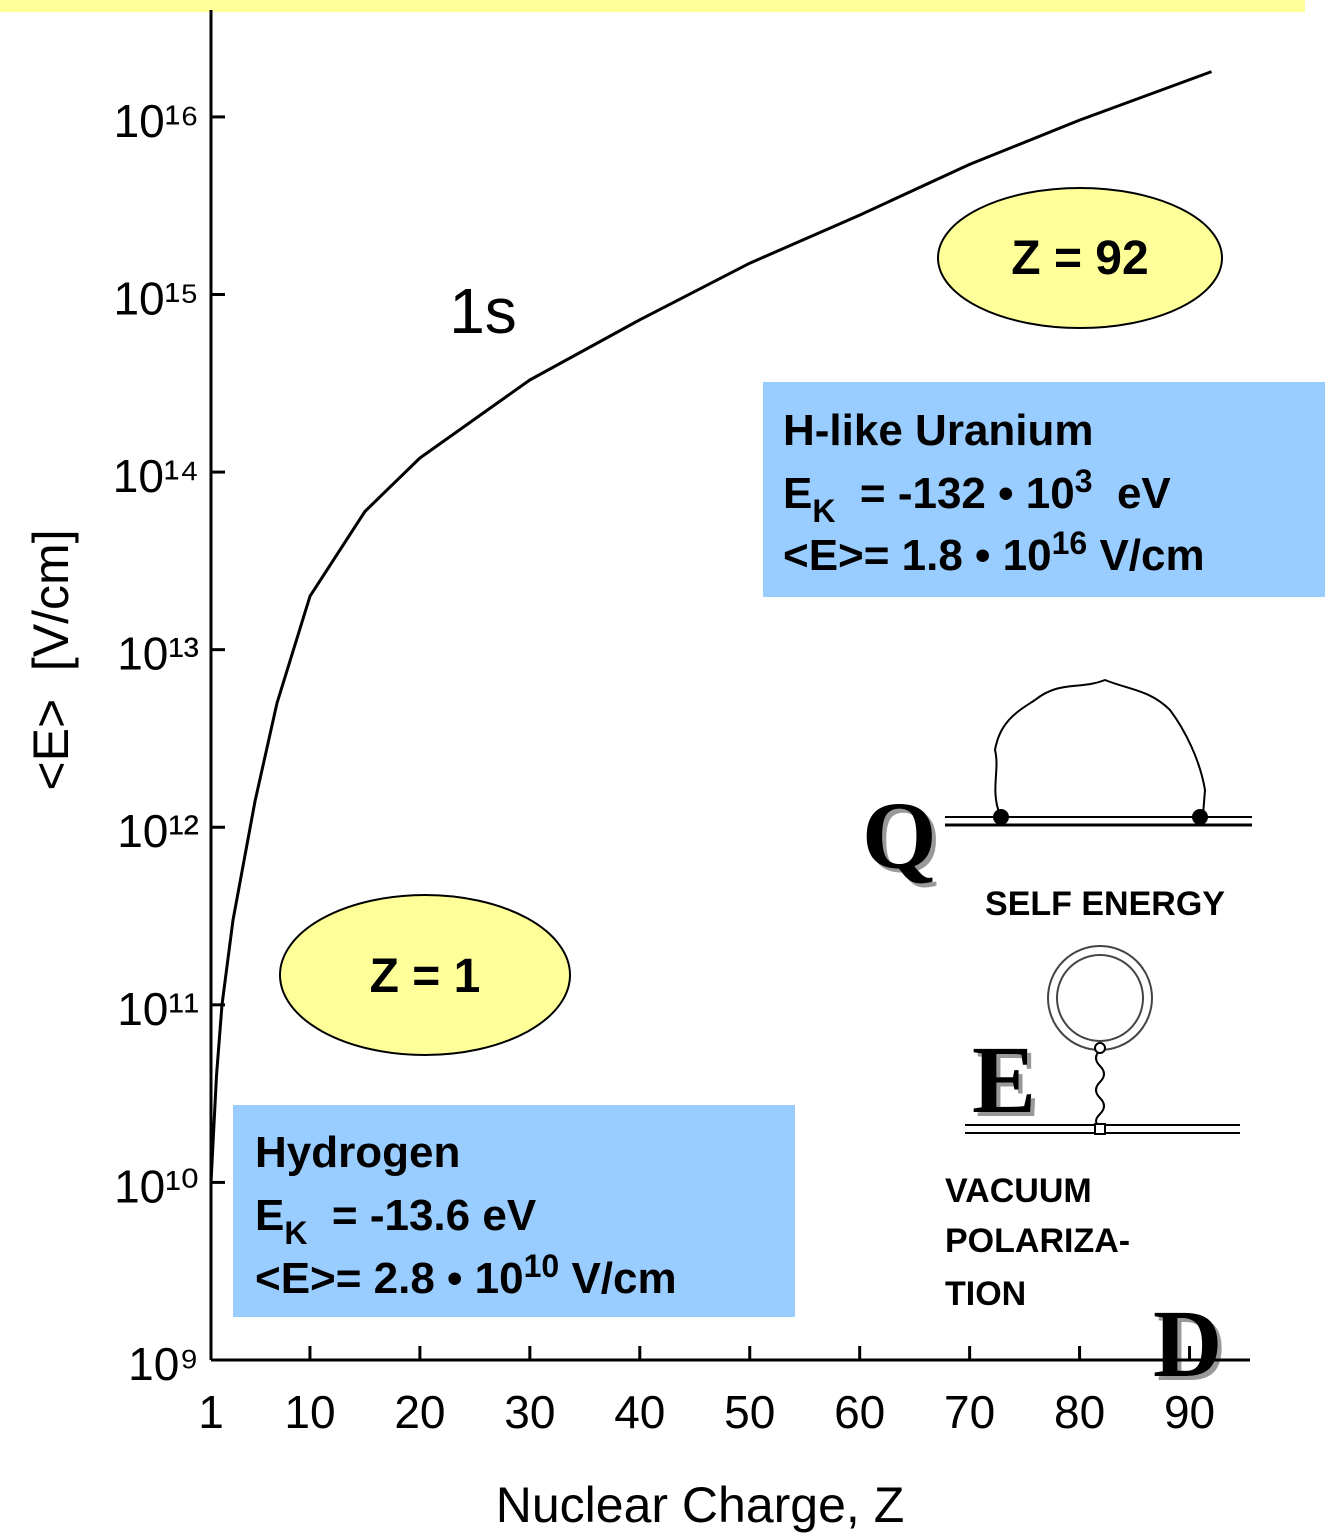 This screenshot has height=1535, width=1330. I want to click on superscript: 10, so click(542, 1266).